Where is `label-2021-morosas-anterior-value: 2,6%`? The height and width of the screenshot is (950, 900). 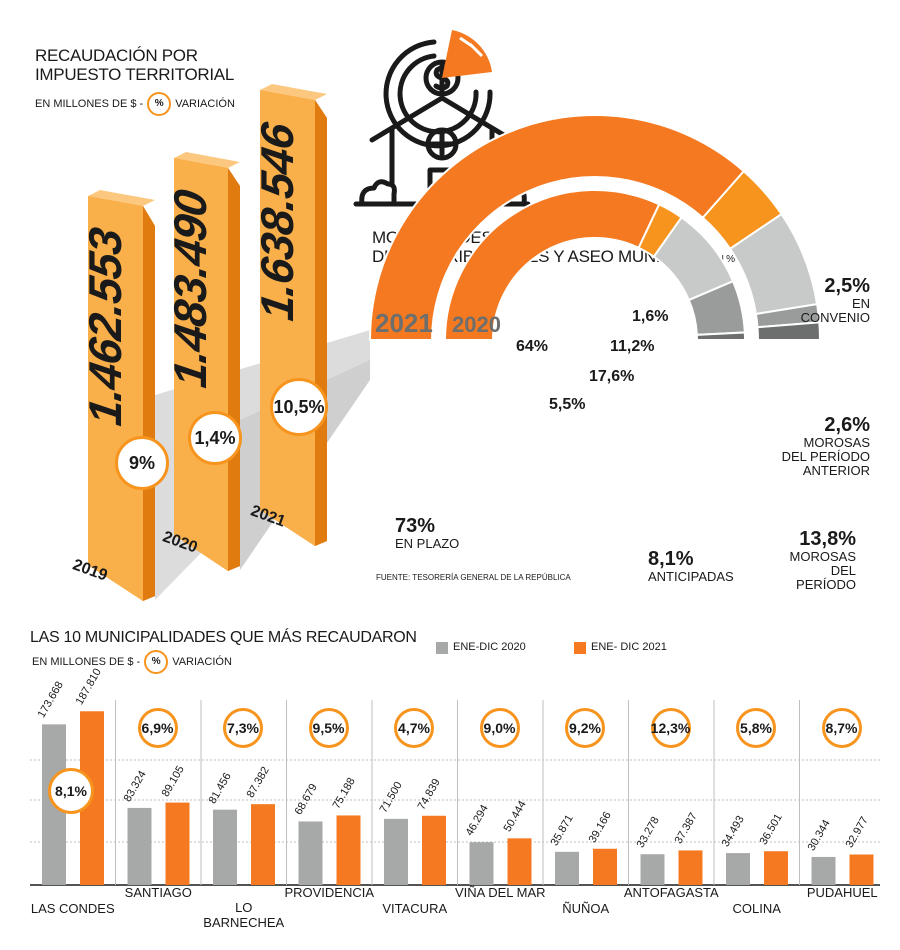
label-2021-morosas-anterior-value: 2,6% is located at coordinates (847, 425).